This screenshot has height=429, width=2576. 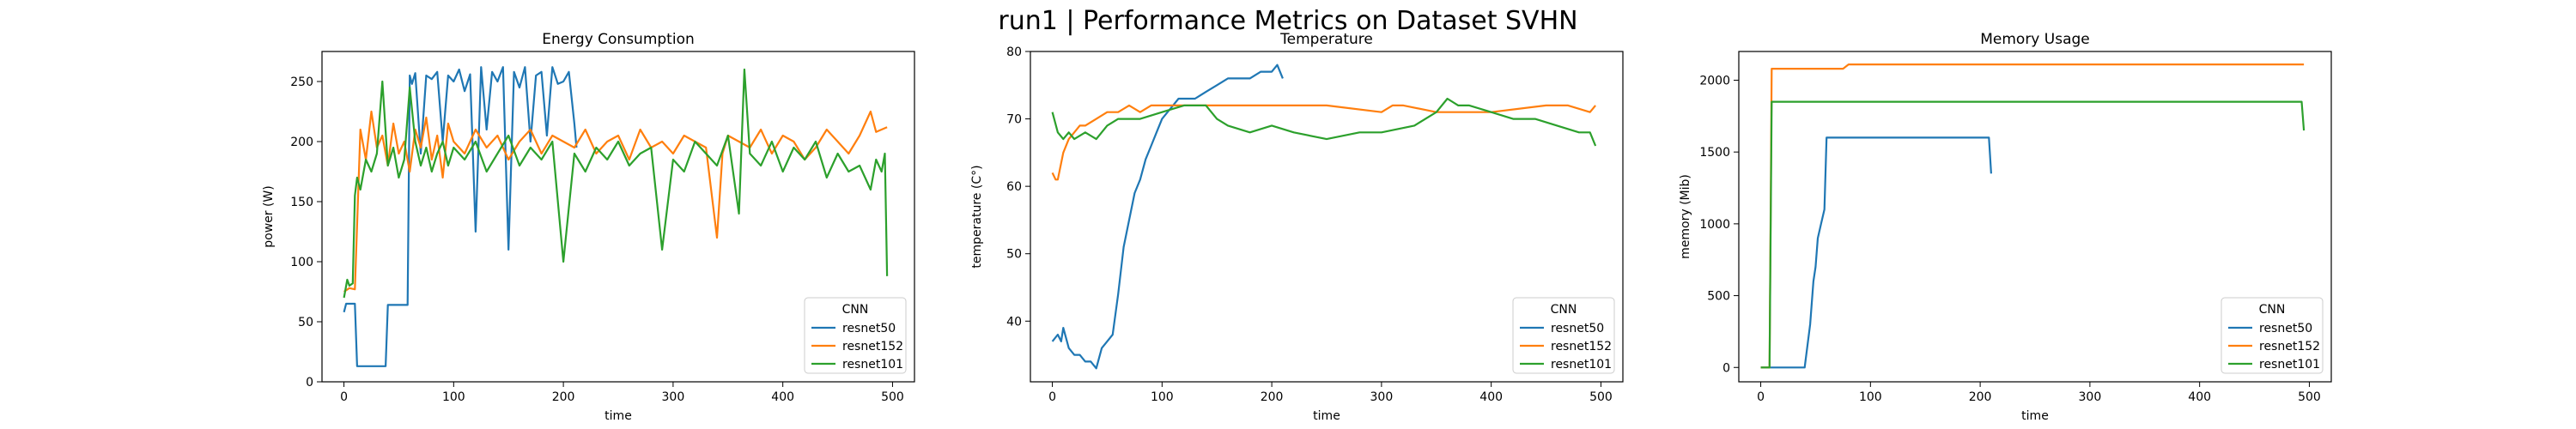 I want to click on y-tick-label: 1500, so click(x=1715, y=153).